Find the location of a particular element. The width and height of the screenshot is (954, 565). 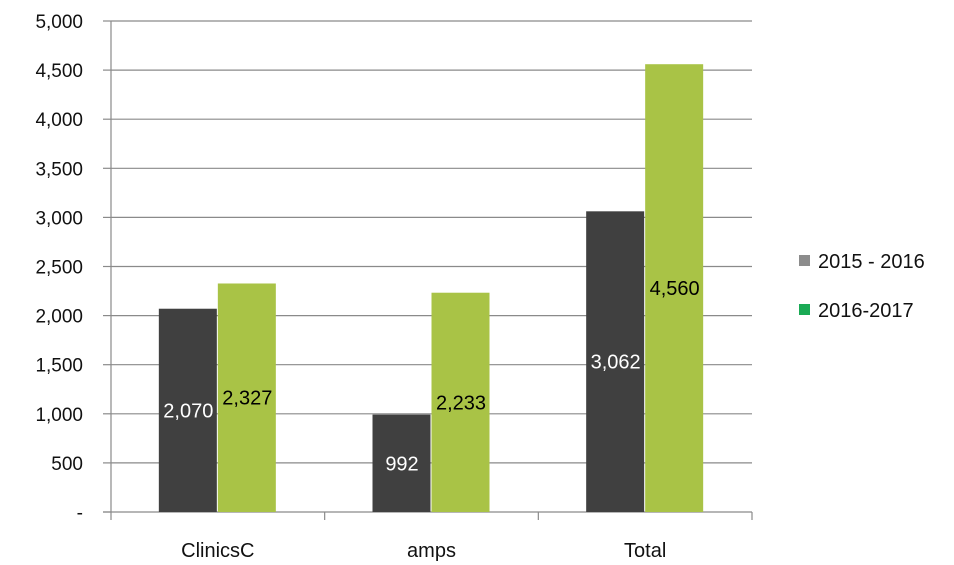

data-label: 2,233 is located at coordinates (461, 403).